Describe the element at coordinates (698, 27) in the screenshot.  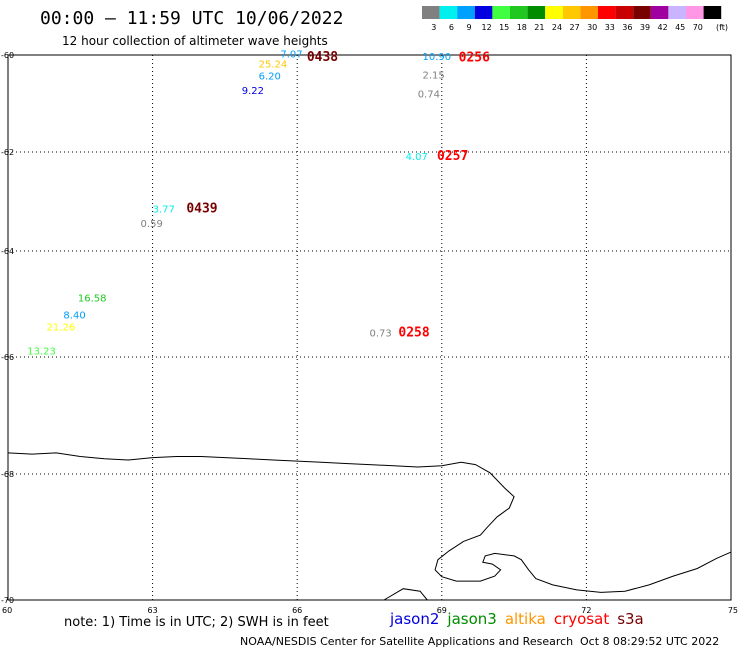
I see `scale-tick-label: 70` at that location.